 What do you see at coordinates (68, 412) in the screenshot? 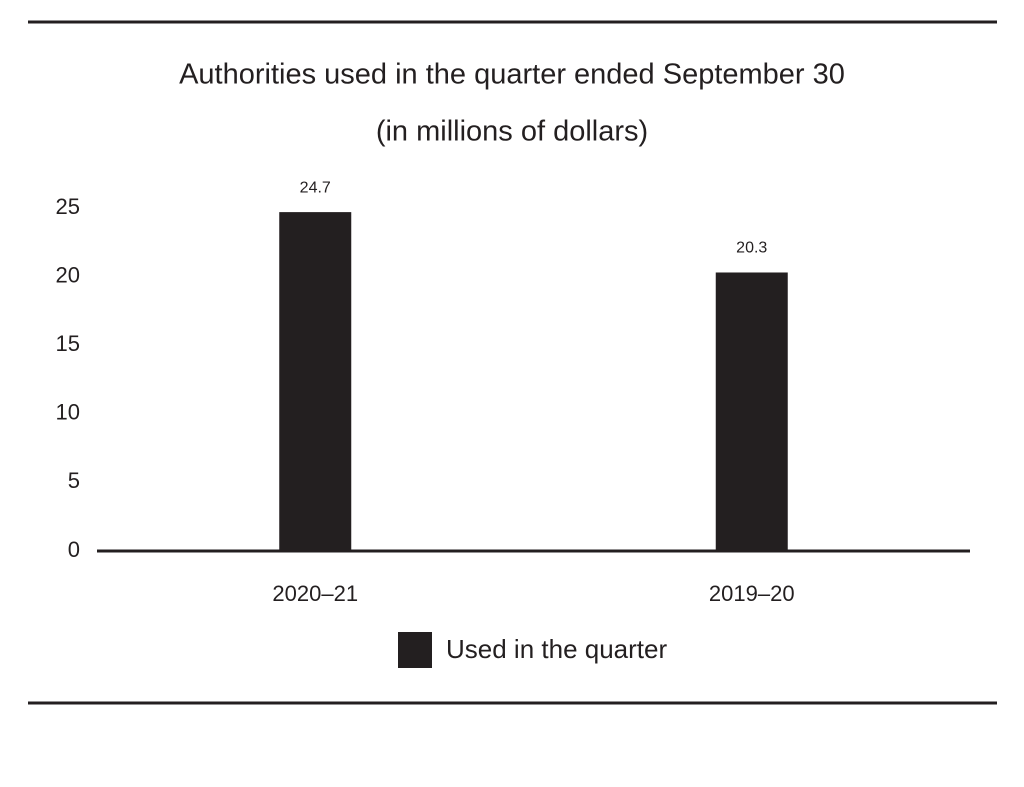
I see `y-tick-label: 10` at bounding box center [68, 412].